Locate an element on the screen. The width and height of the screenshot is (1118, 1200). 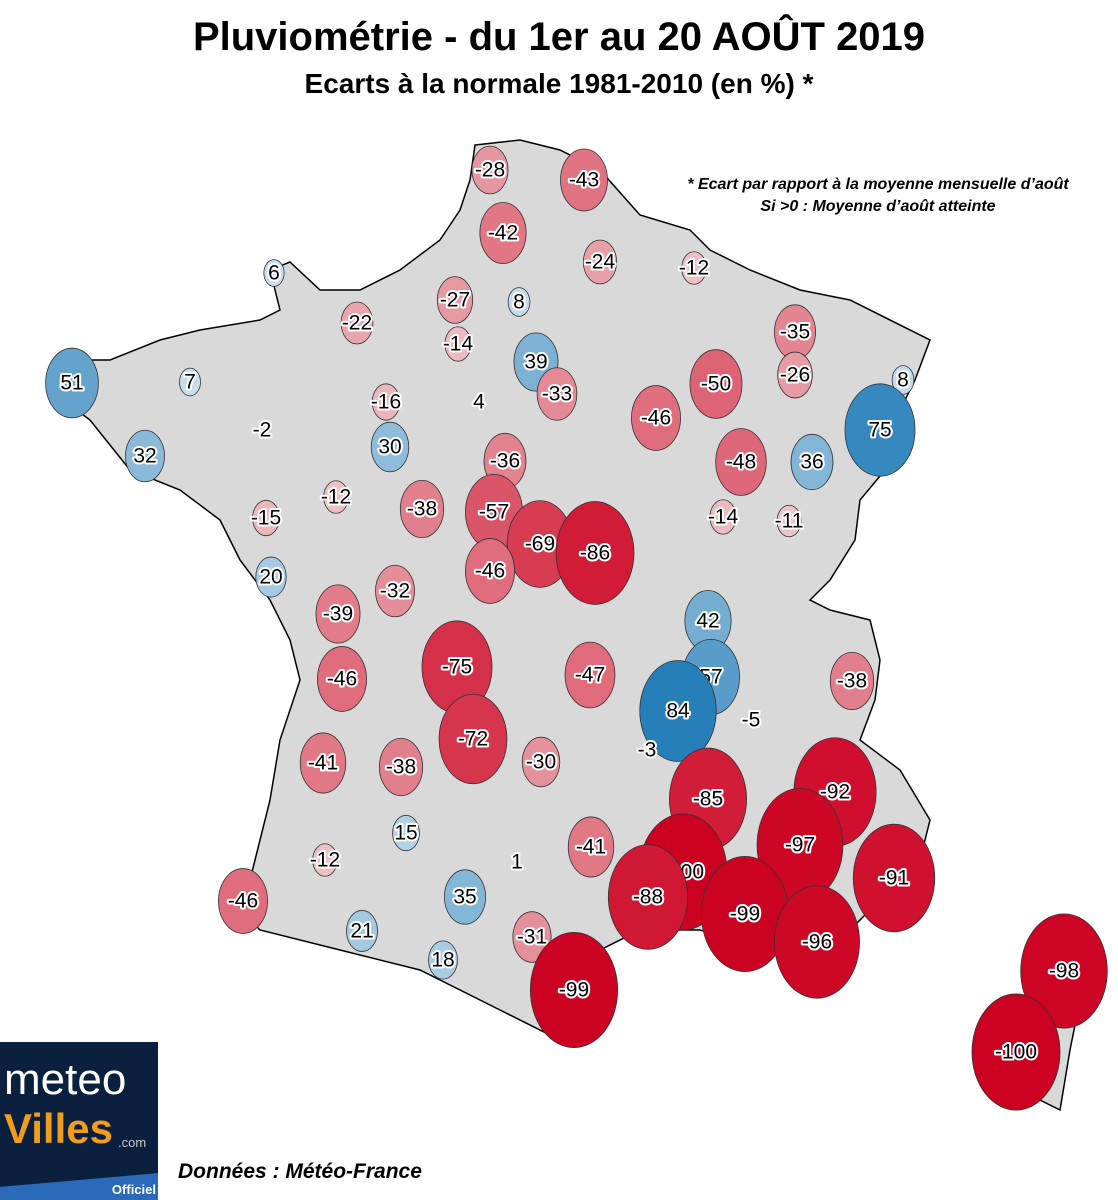
station-value: -50 is located at coordinates (716, 384).